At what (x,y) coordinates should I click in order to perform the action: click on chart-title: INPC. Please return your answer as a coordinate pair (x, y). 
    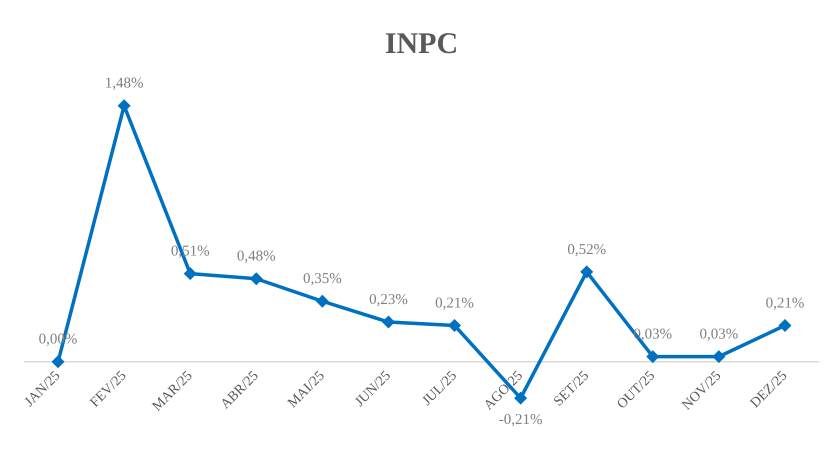
    Looking at the image, I should click on (421, 43).